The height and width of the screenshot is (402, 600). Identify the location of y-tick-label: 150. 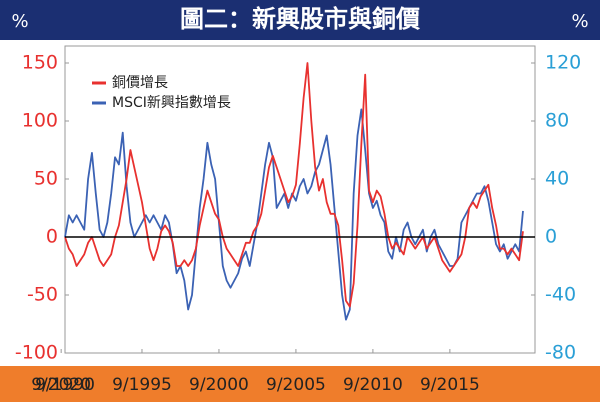
(40, 63).